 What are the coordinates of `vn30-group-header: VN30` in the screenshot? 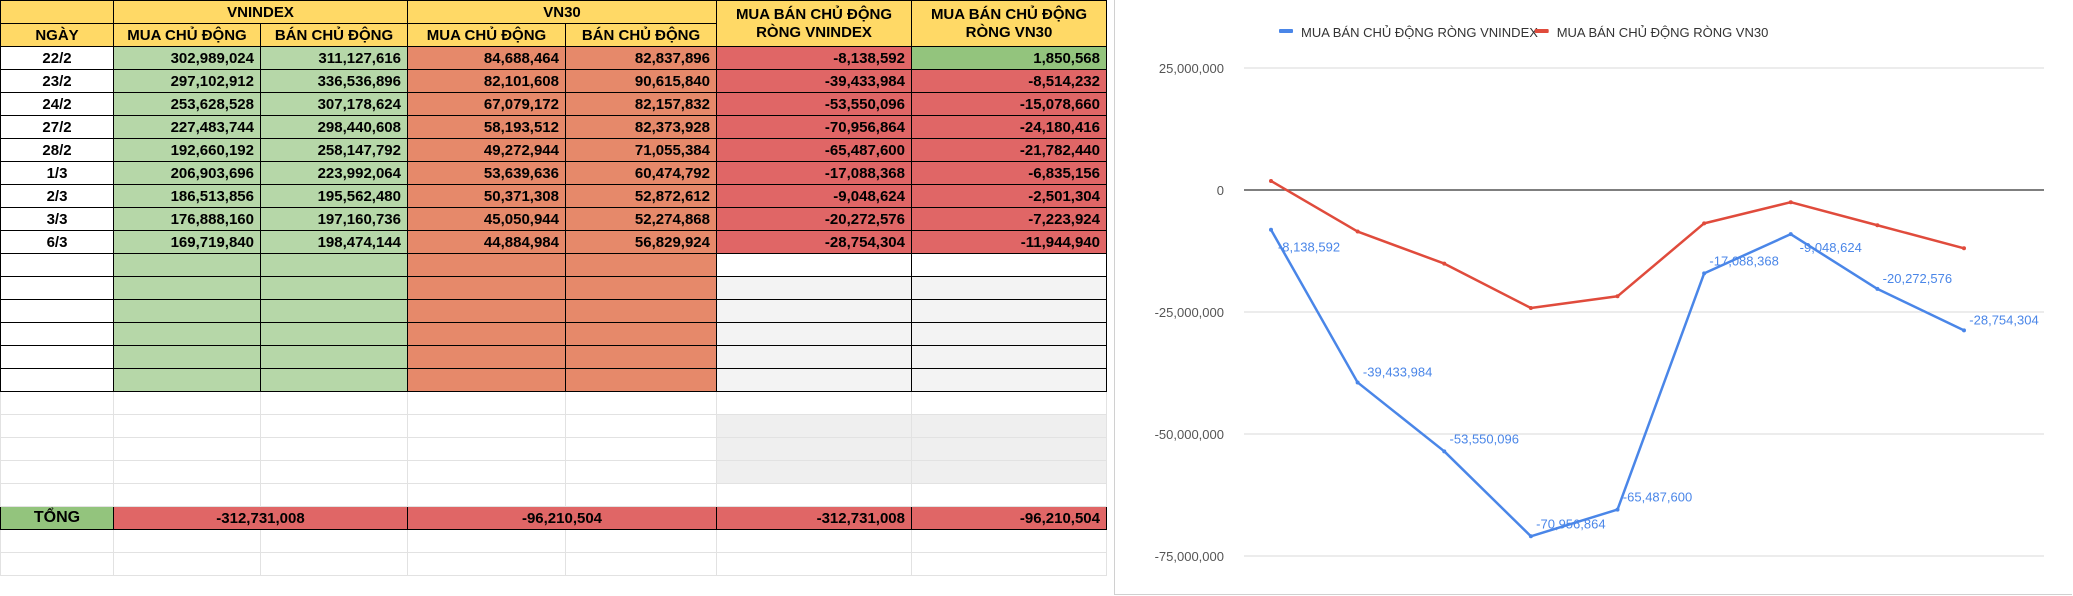 It's located at (562, 12).